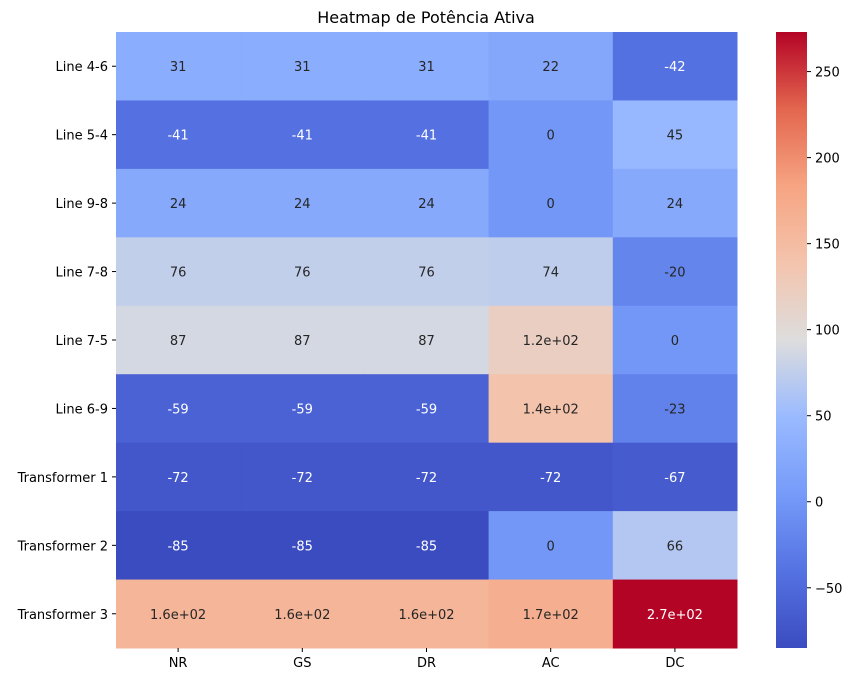  I want to click on cell-value-label: 66, so click(675, 546).